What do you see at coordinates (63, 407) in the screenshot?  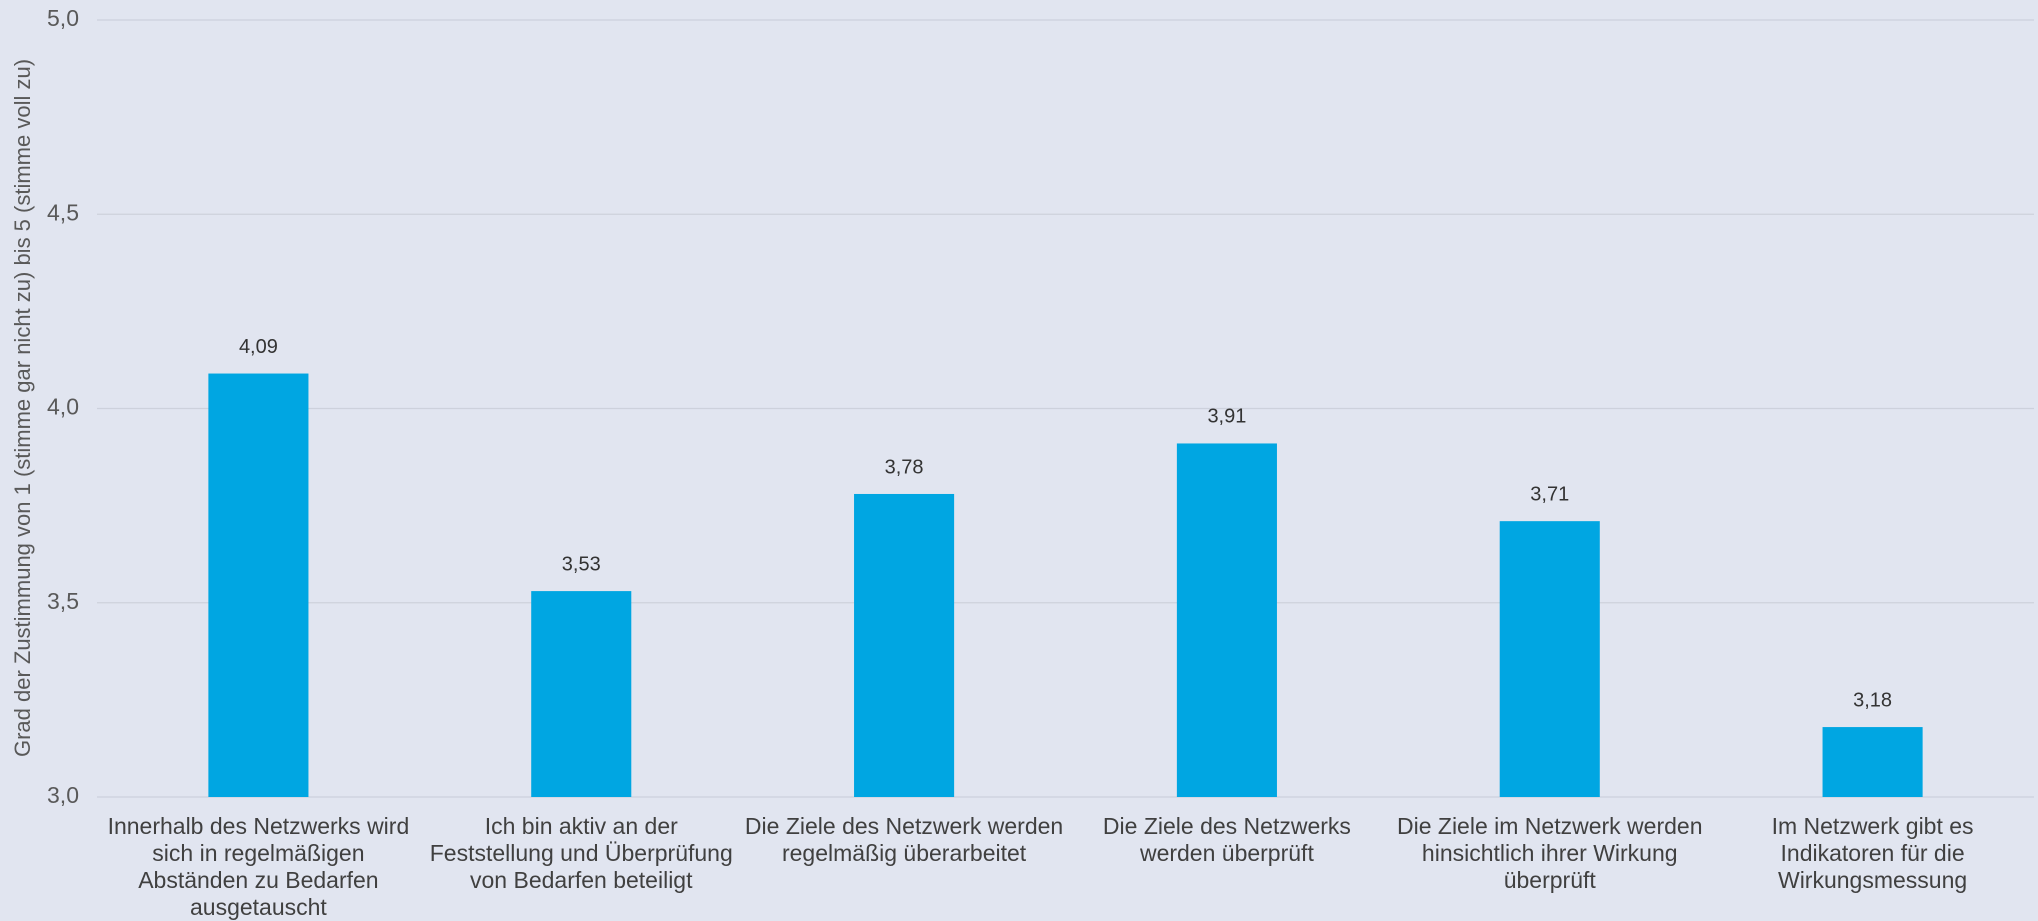 I see `y-tick-label: 4,0` at bounding box center [63, 407].